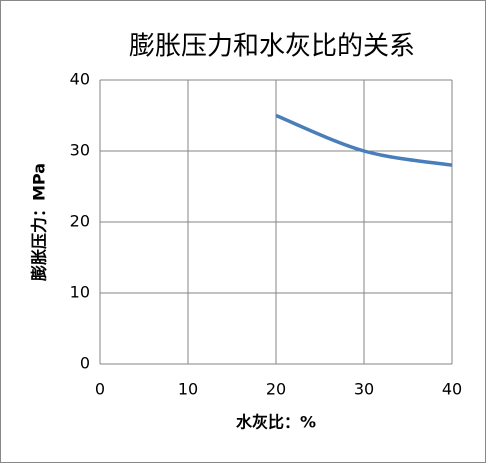 Image resolution: width=486 pixels, height=467 pixels. I want to click on line, so click(364, 140).